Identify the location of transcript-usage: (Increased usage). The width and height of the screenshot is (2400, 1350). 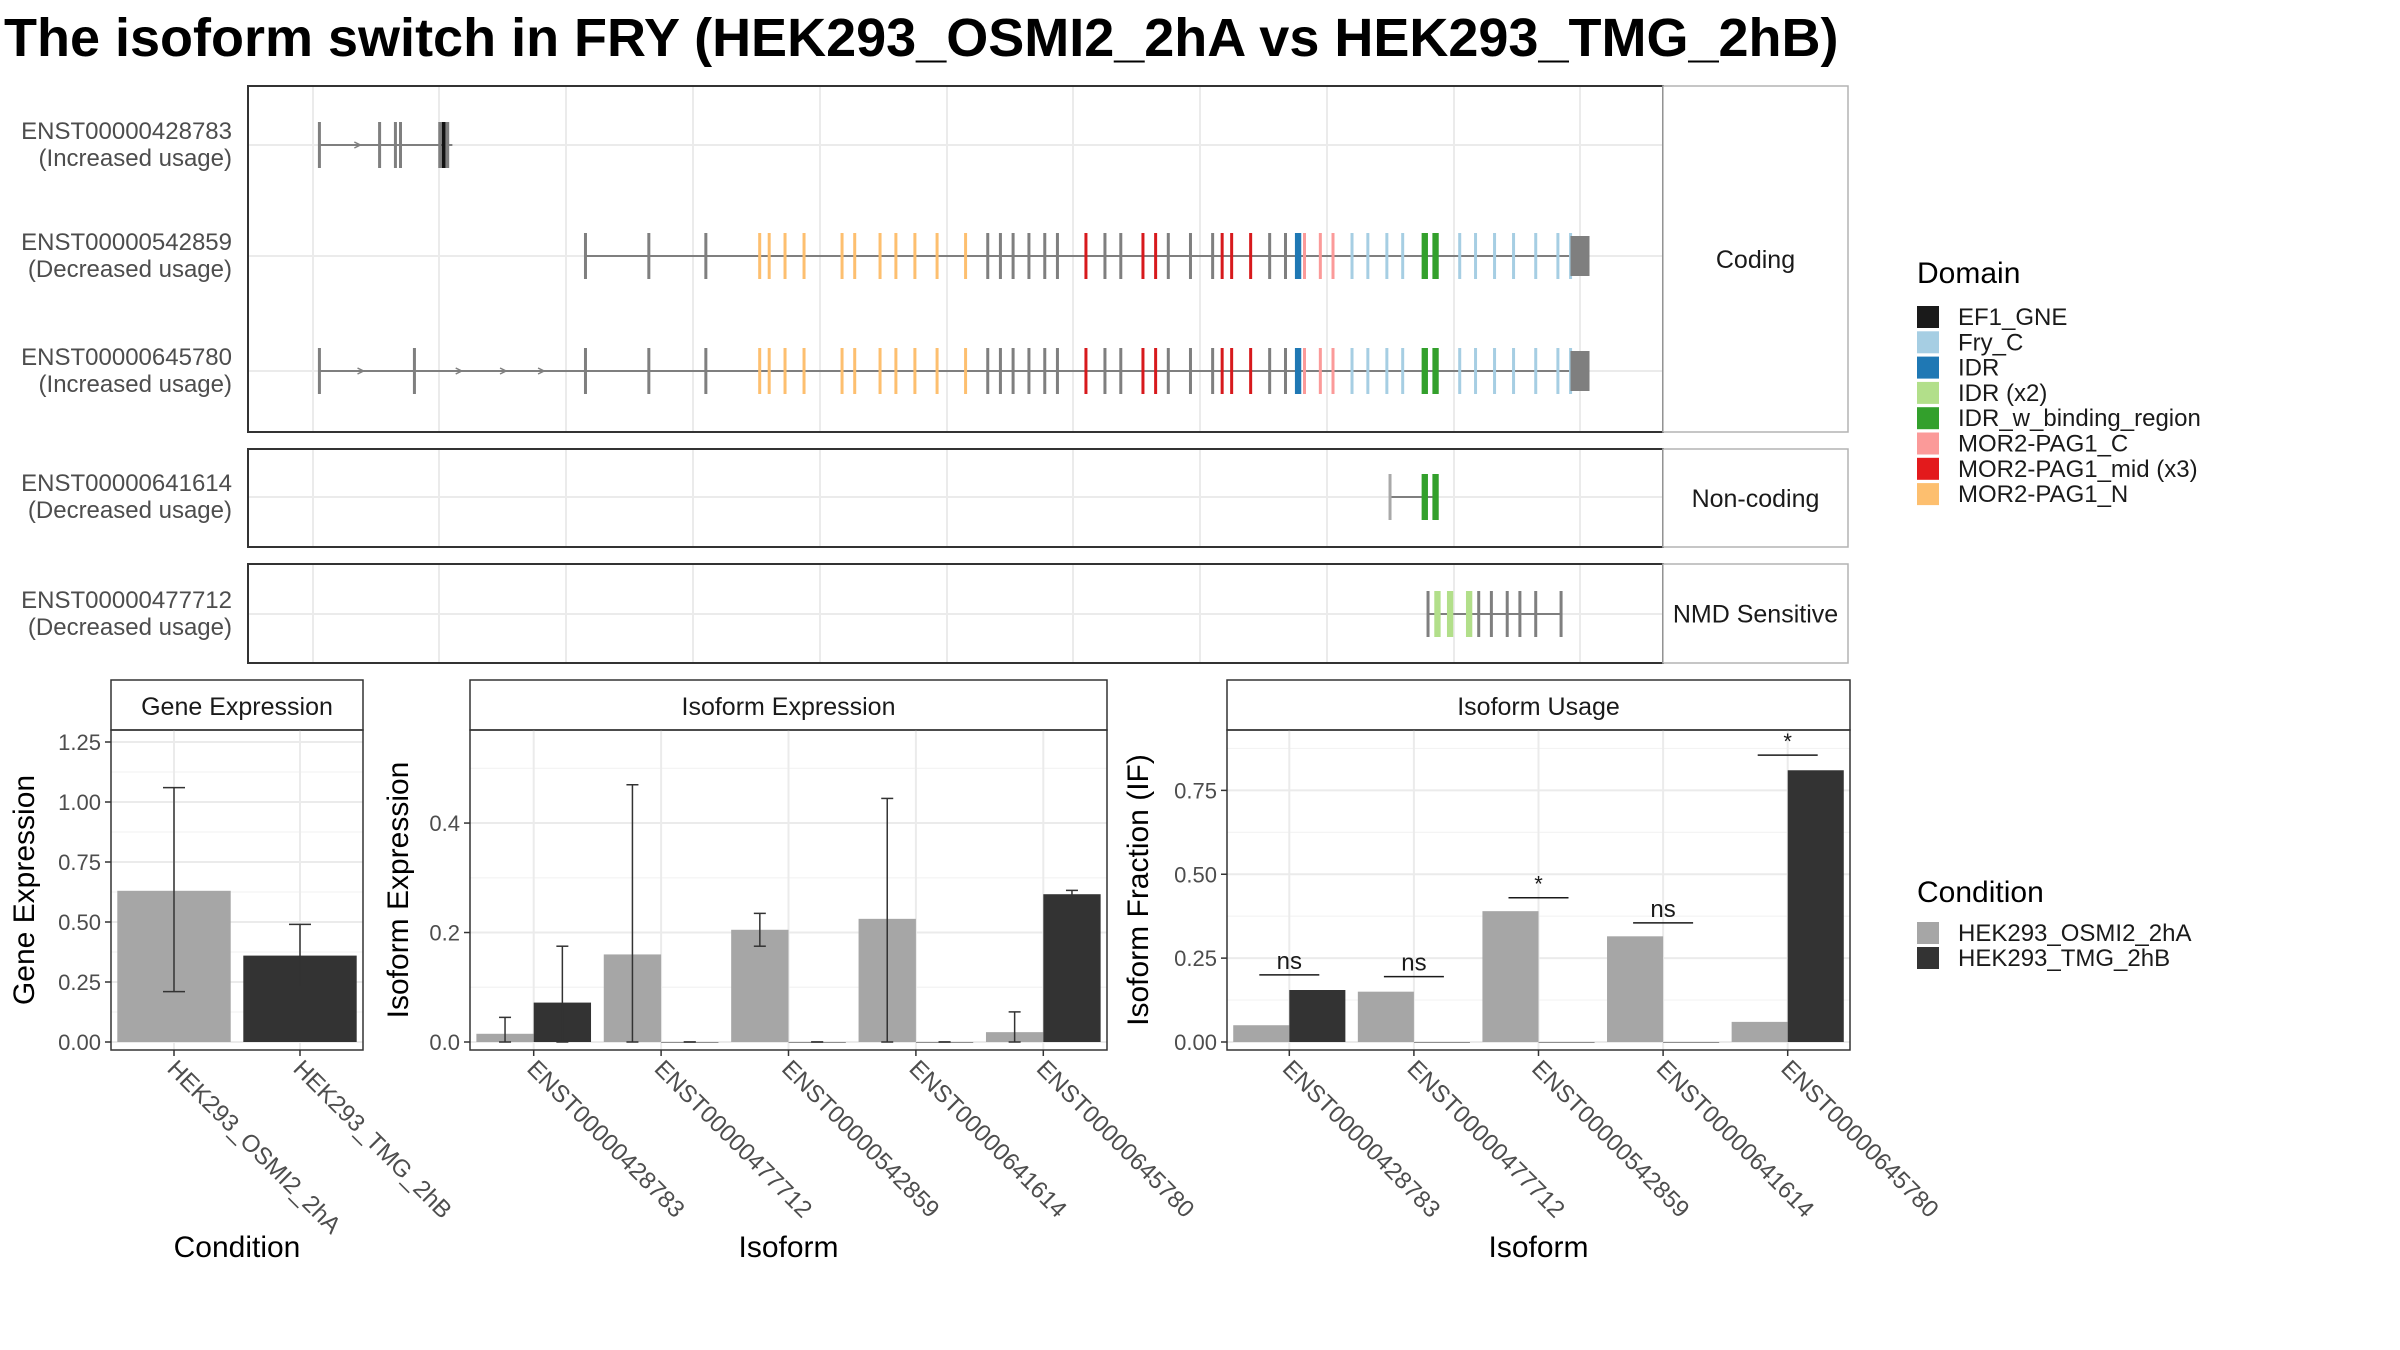
(135, 158).